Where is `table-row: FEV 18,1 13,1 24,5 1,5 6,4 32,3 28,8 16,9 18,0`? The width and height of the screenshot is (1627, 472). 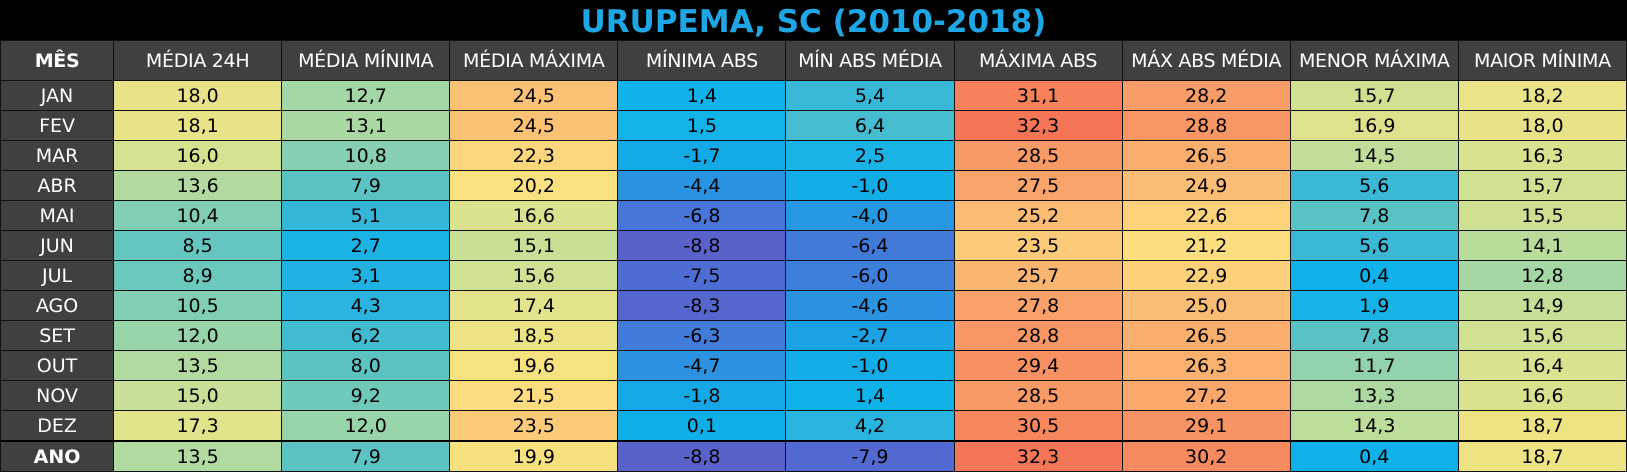 table-row: FEV 18,1 13,1 24,5 1,5 6,4 32,3 28,8 16,9 18,0 is located at coordinates (813, 125).